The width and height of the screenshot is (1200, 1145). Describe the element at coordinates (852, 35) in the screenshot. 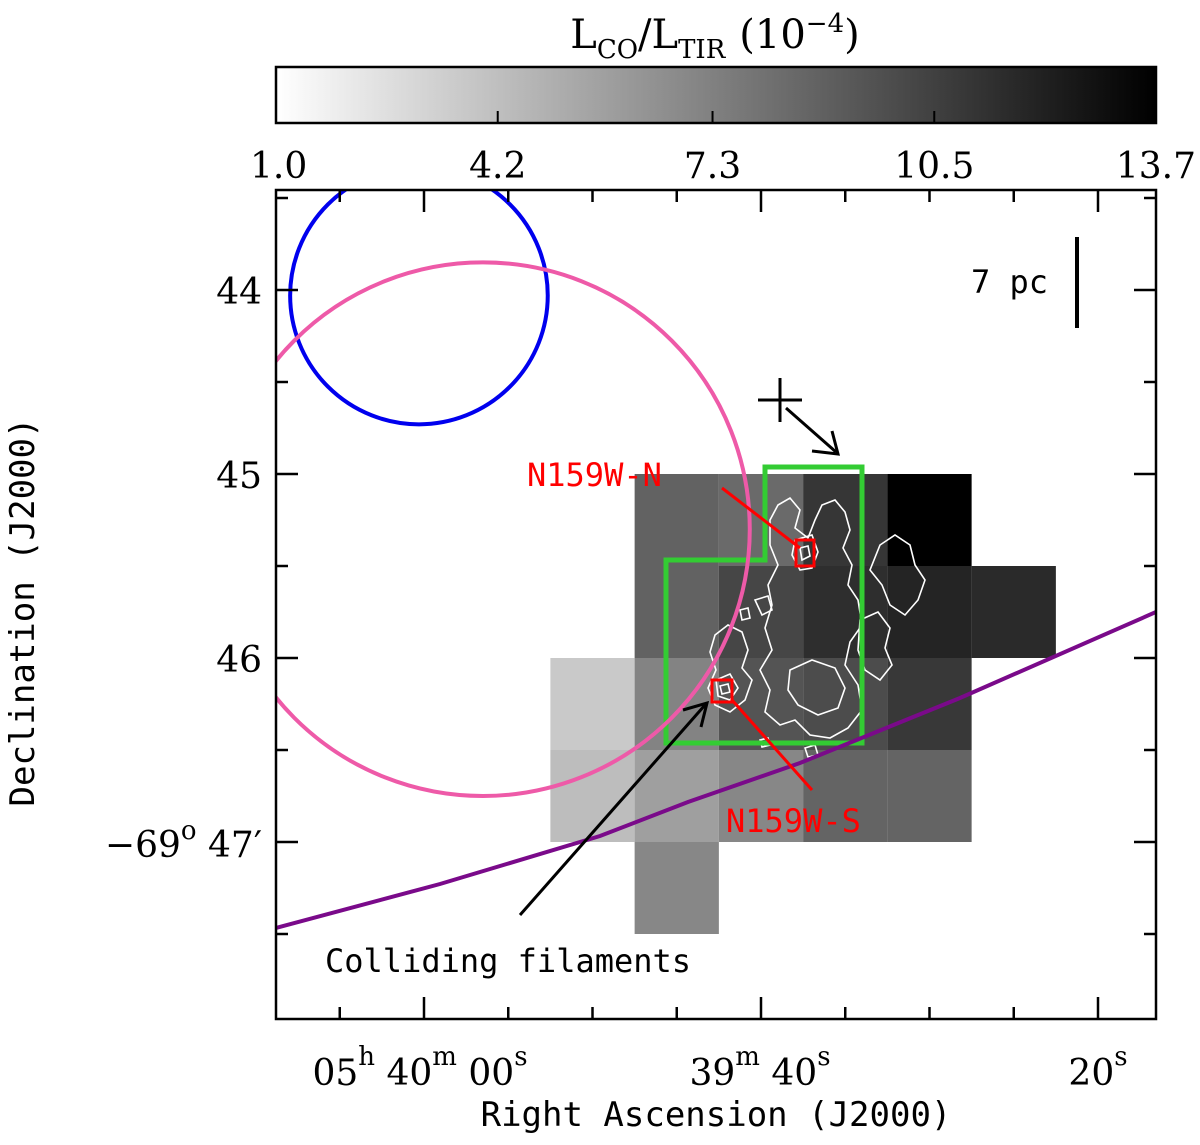

I see `colorbar-title-close: )` at that location.